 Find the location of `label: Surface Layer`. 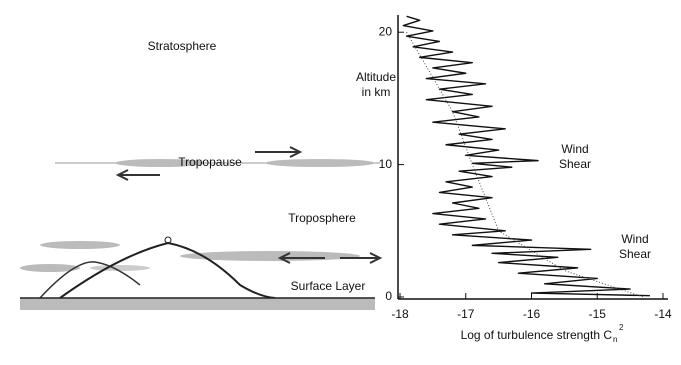

label: Surface Layer is located at coordinates (328, 286).